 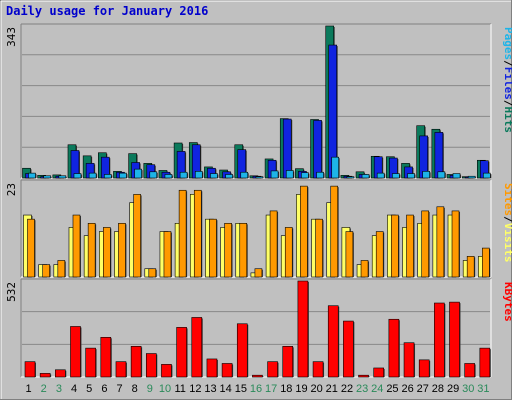 What do you see at coordinates (195, 389) in the screenshot?
I see `x-tick-label: 12` at bounding box center [195, 389].